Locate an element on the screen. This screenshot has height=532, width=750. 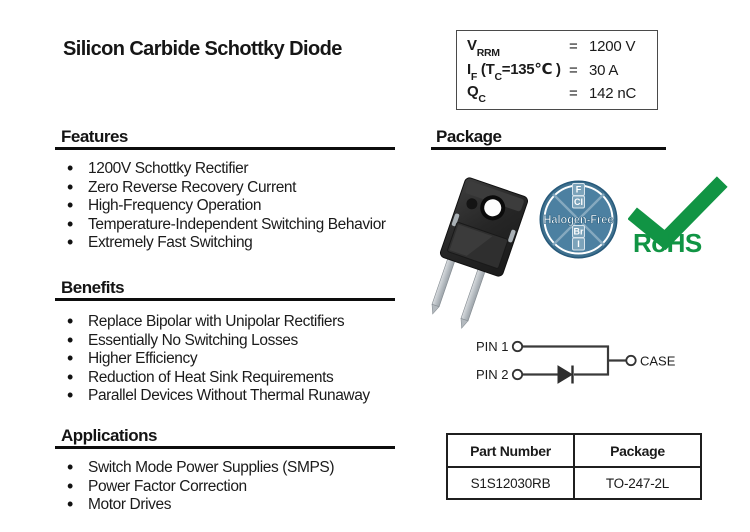
package-header: Package is located at coordinates (637, 450).